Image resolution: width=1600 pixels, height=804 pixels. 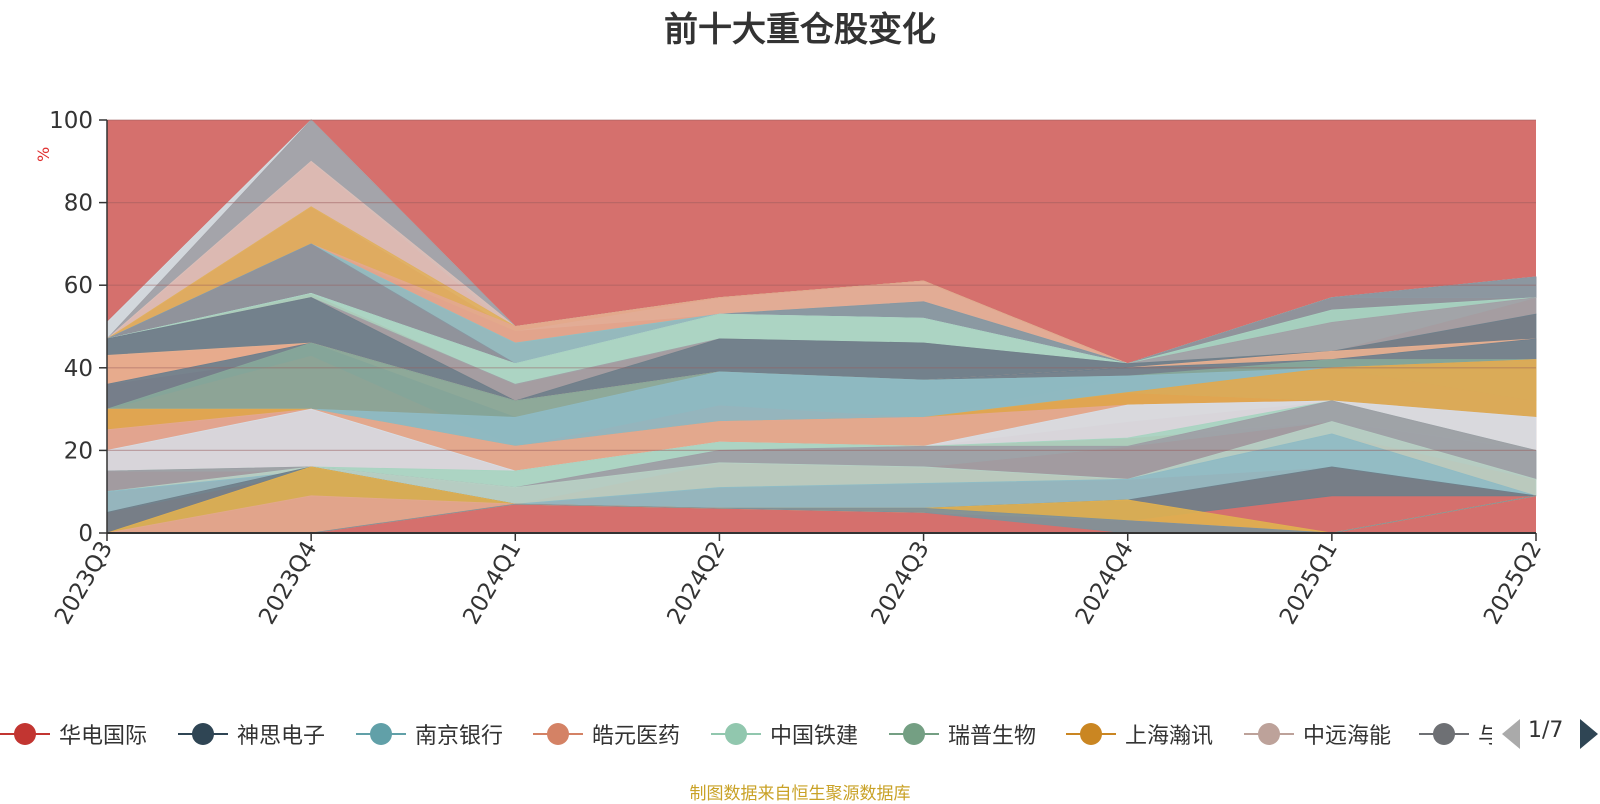 I want to click on legend-item: 中国铁建, so click(x=784, y=734).